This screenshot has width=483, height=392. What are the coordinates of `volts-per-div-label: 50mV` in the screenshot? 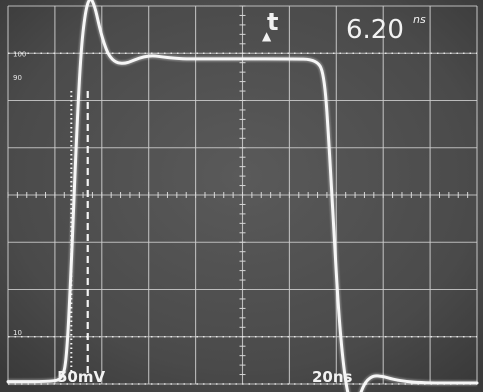 It's located at (81, 377).